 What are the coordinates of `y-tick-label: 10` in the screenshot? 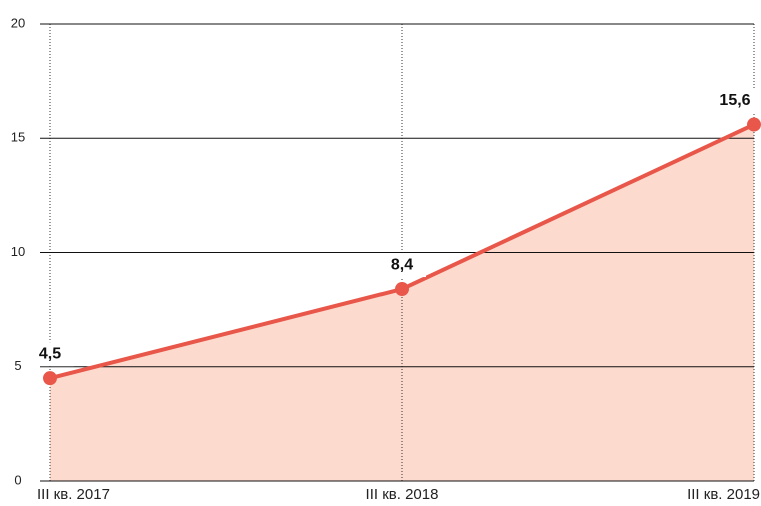 It's located at (18, 251).